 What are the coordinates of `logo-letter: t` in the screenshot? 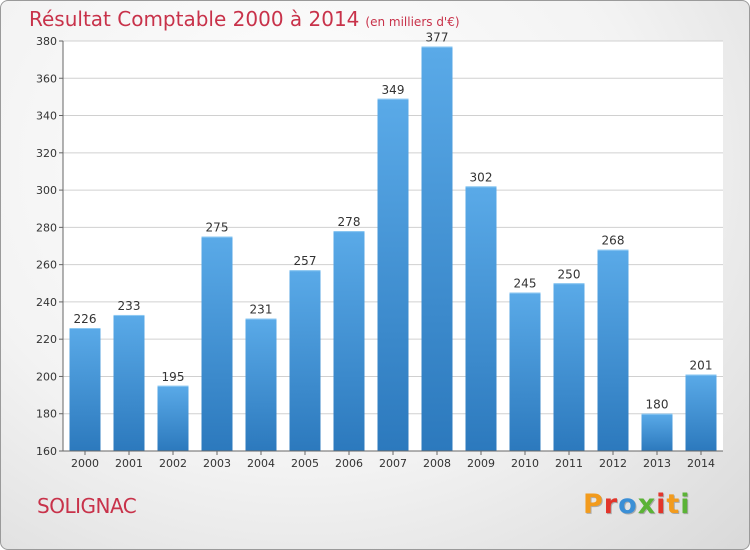 It's located at (673, 504).